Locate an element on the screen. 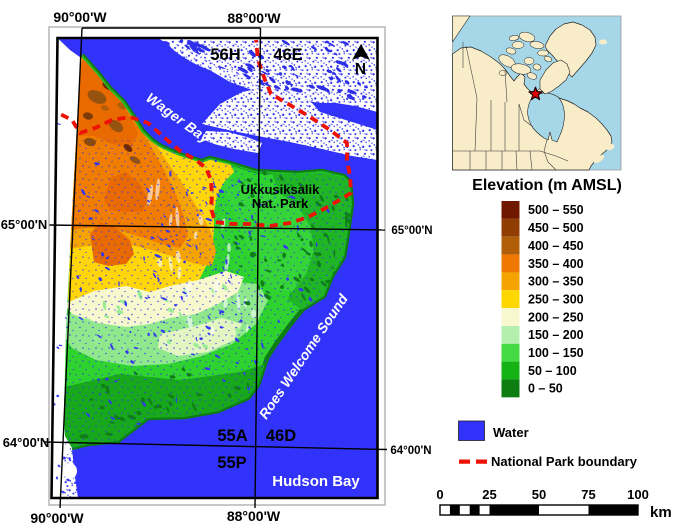  svg-text: km is located at coordinates (661, 512).